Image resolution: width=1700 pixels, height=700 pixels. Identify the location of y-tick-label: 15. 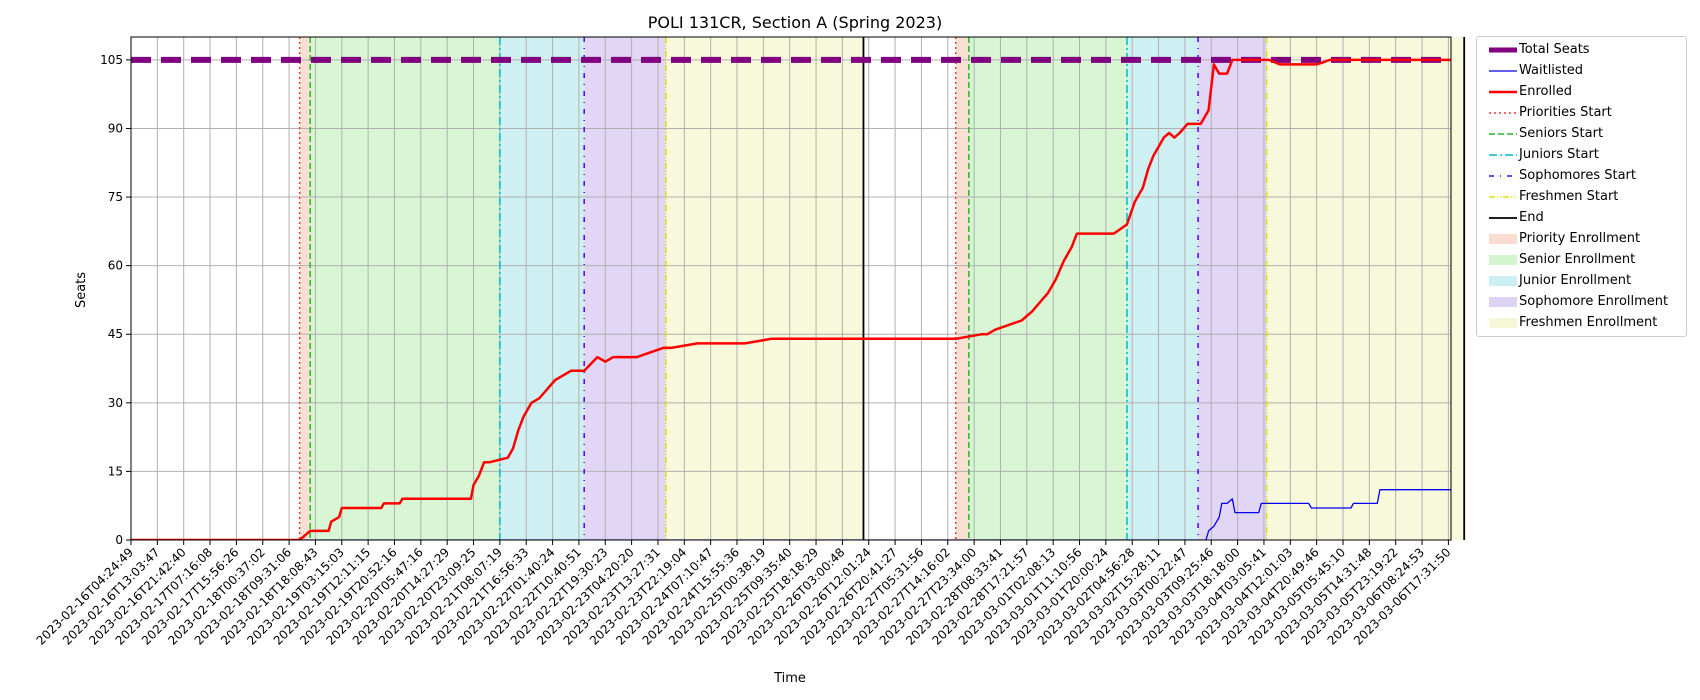
(115, 471).